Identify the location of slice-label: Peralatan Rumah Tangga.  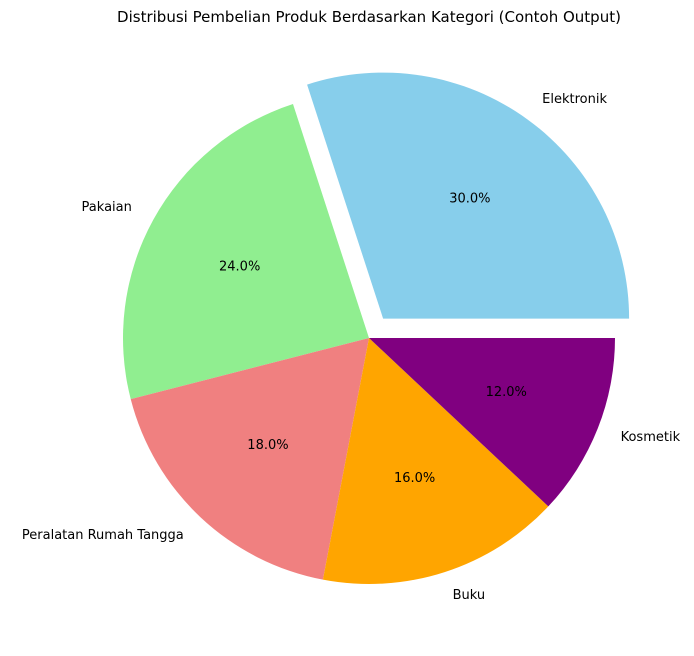
(103, 535).